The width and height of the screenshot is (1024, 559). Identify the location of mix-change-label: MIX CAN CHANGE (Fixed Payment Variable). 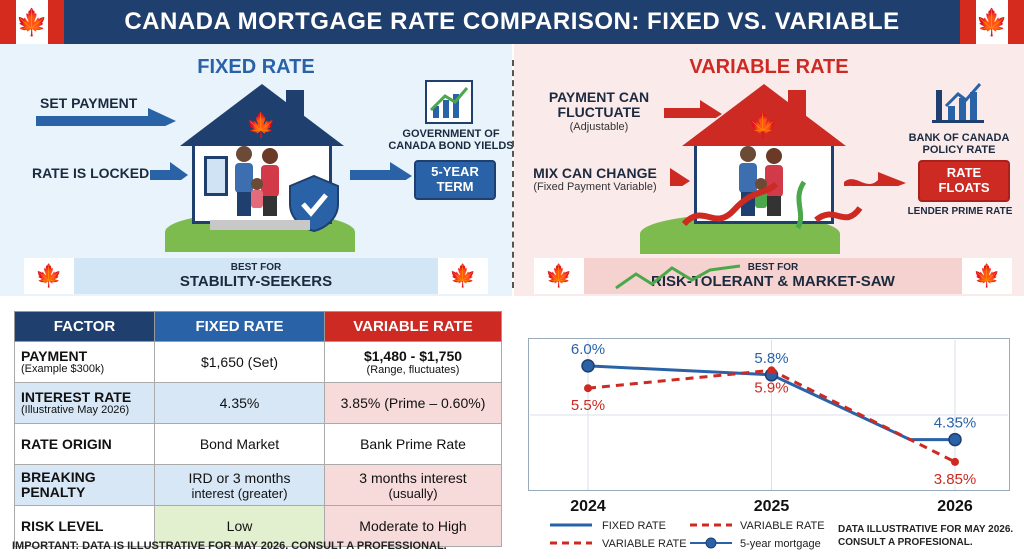
(595, 179).